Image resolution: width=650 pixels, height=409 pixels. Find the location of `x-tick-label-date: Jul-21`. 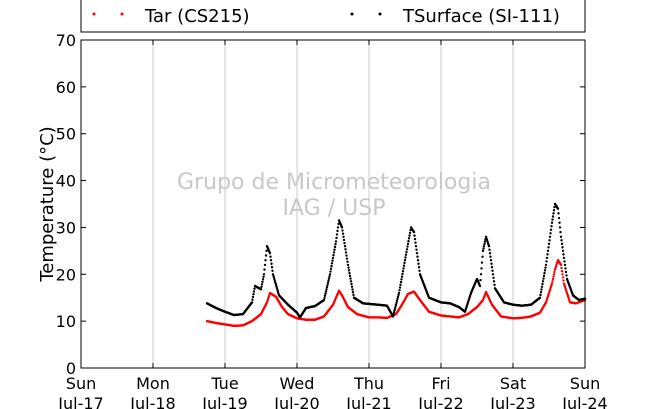

x-tick-label-date: Jul-21 is located at coordinates (368, 401).